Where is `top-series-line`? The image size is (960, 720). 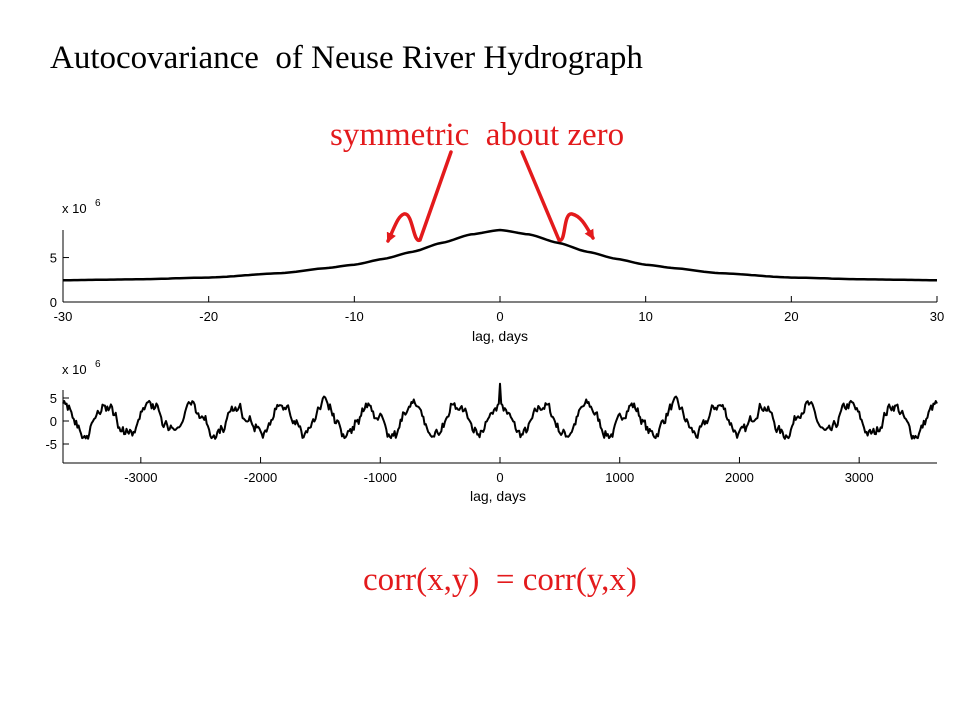
top-series-line is located at coordinates (500, 255).